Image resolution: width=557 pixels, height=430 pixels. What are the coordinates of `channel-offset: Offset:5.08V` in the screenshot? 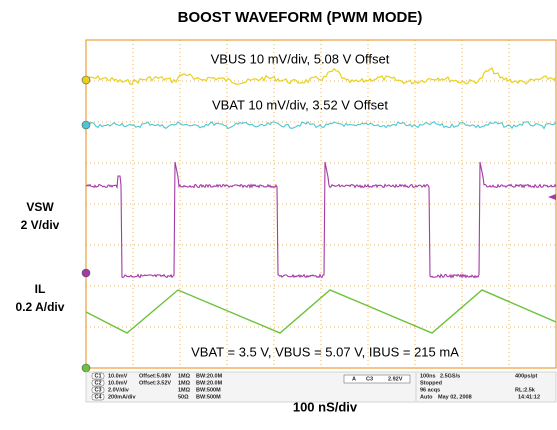 It's located at (155, 376).